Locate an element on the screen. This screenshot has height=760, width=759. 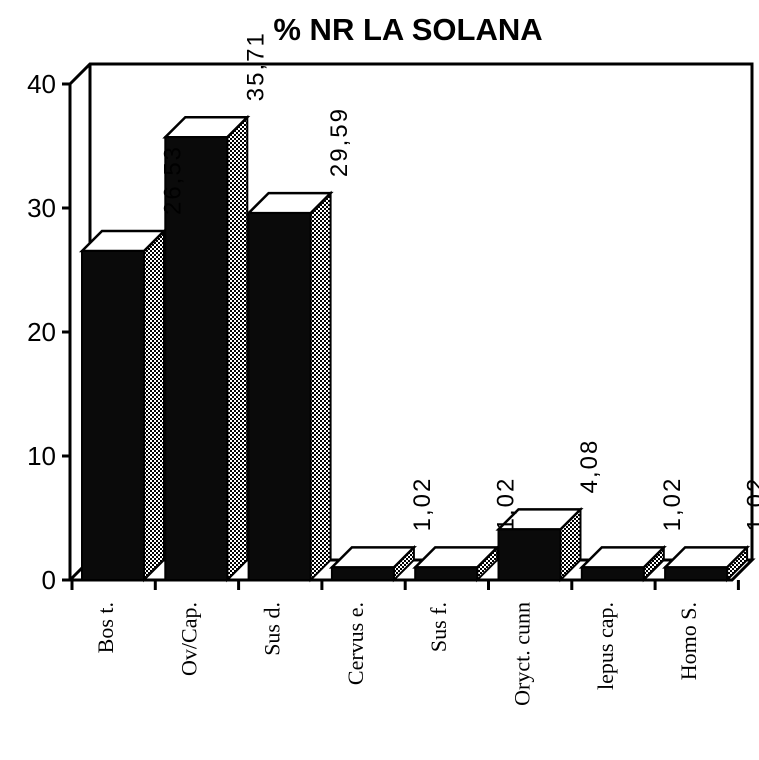
x-tick-label: Bos t. is located at coordinates (105, 627).